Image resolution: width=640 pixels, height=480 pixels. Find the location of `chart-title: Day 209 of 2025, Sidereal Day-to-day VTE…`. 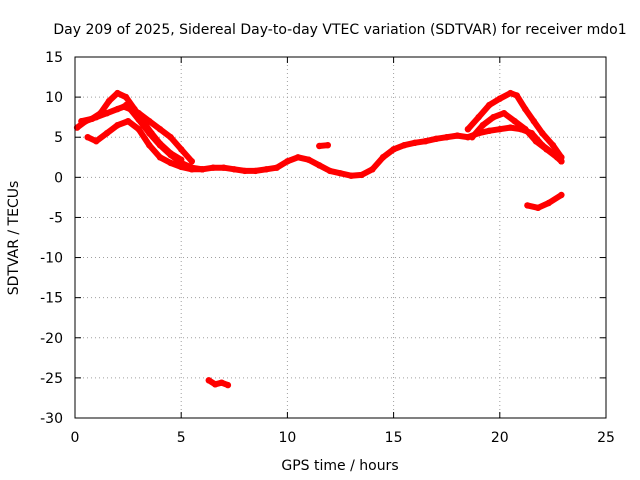

chart-title: Day 209 of 2025, Sidereal Day-to-day VTE… is located at coordinates (339, 30).